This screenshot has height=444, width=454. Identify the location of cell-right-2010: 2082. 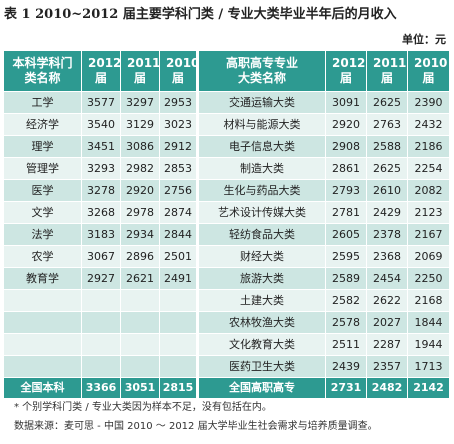
(429, 191).